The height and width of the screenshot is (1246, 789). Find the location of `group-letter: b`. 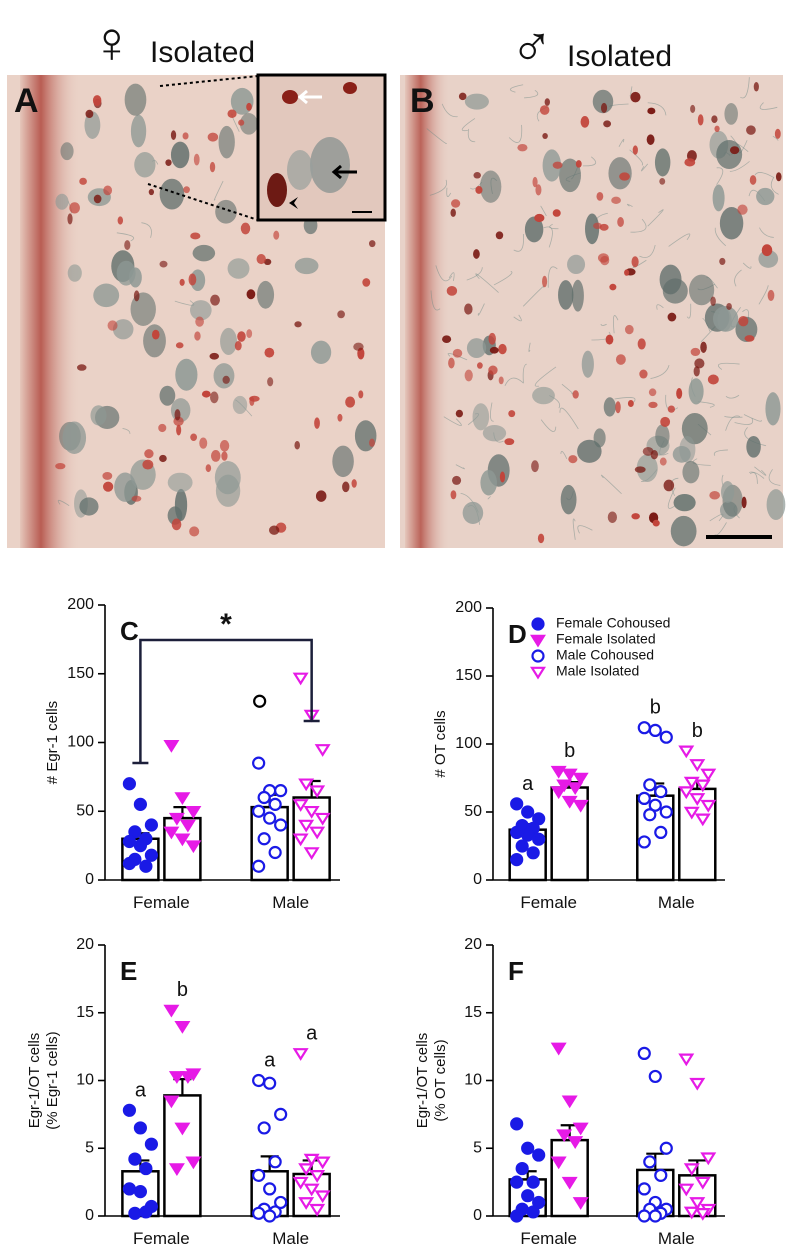

group-letter: b is located at coordinates (655, 708).